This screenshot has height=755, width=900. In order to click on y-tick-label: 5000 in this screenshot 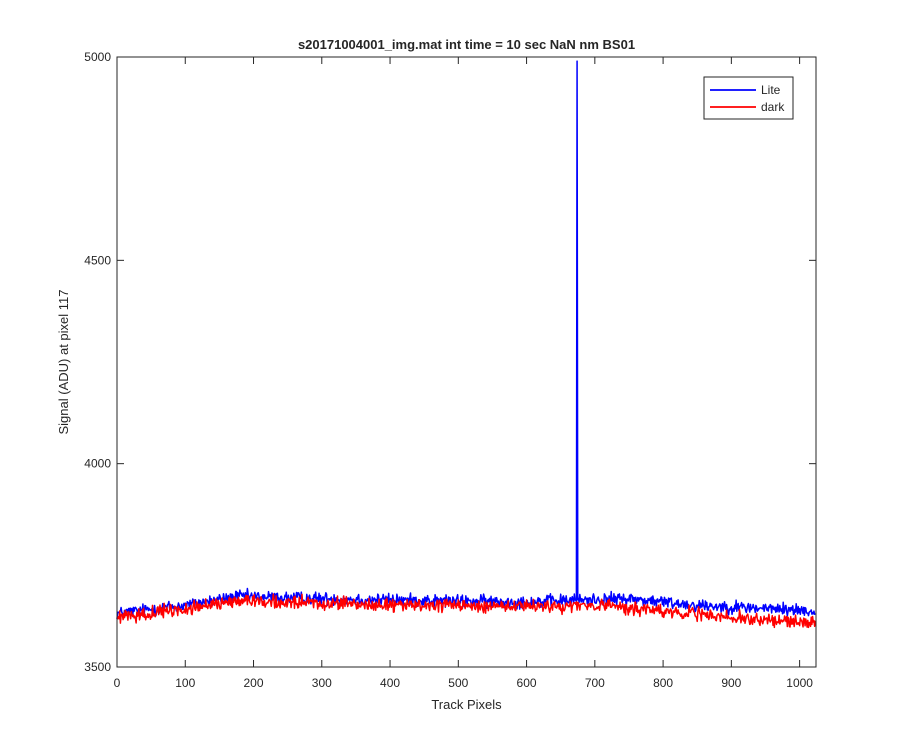, I will do `click(97, 57)`.